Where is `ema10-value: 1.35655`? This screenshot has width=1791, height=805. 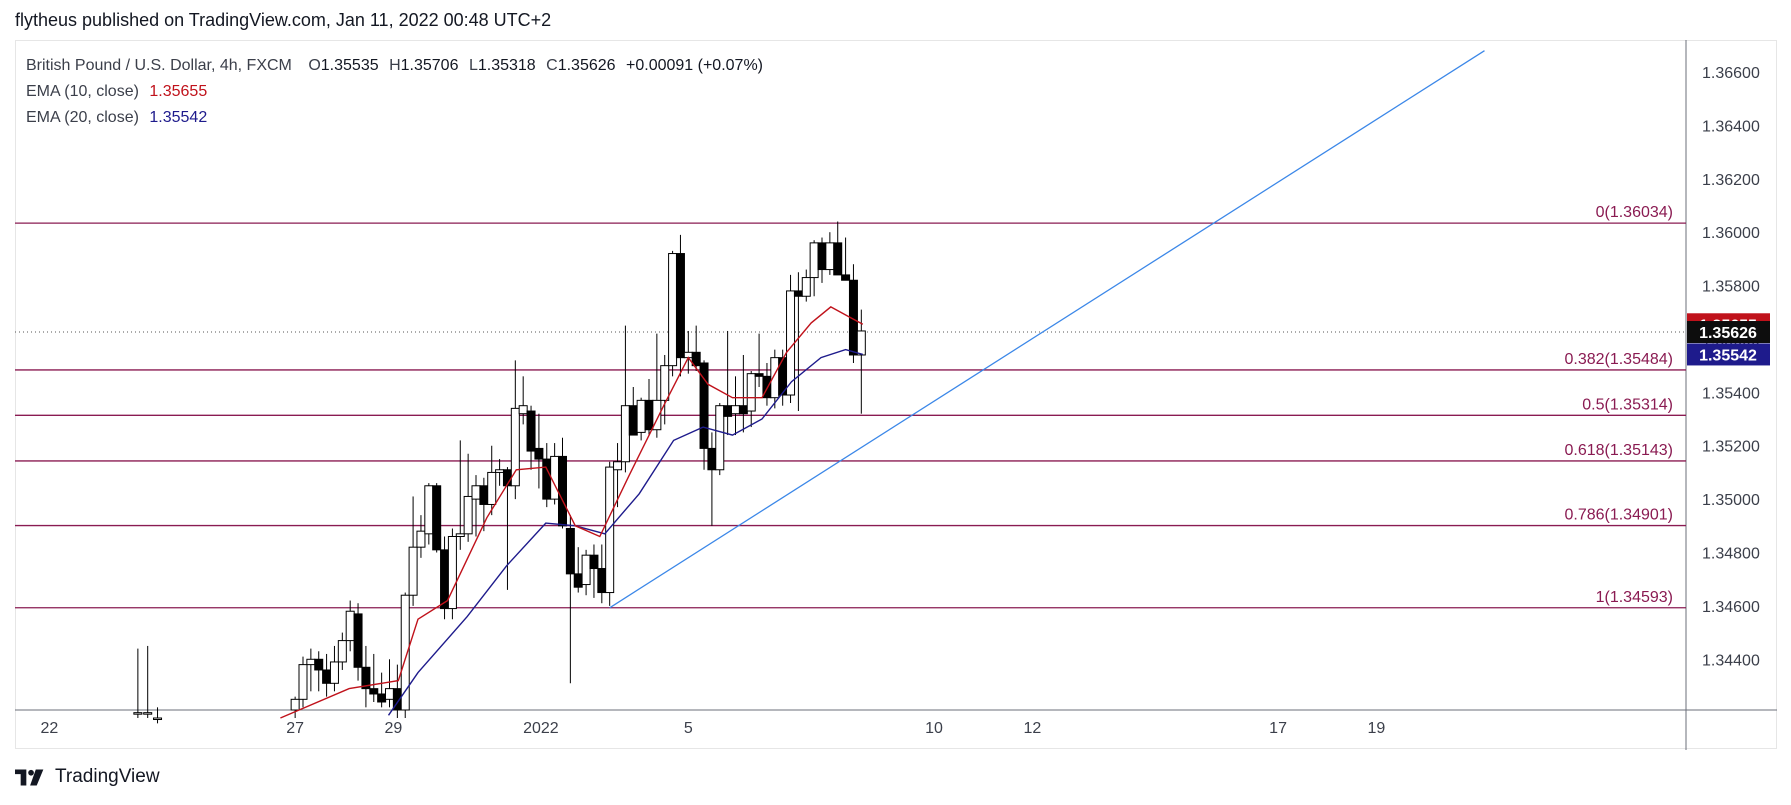
ema10-value: 1.35655 is located at coordinates (178, 91).